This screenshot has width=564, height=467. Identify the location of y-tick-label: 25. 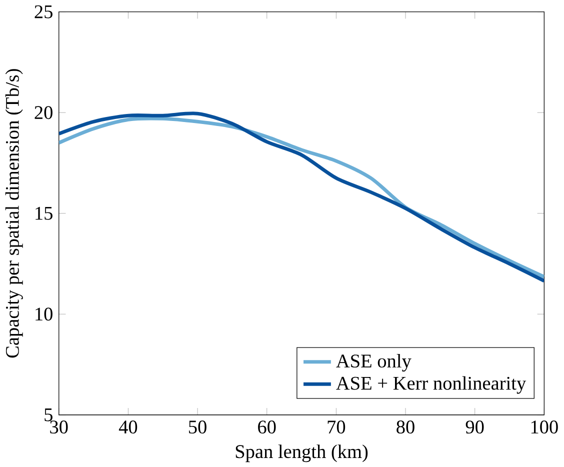
(43, 11).